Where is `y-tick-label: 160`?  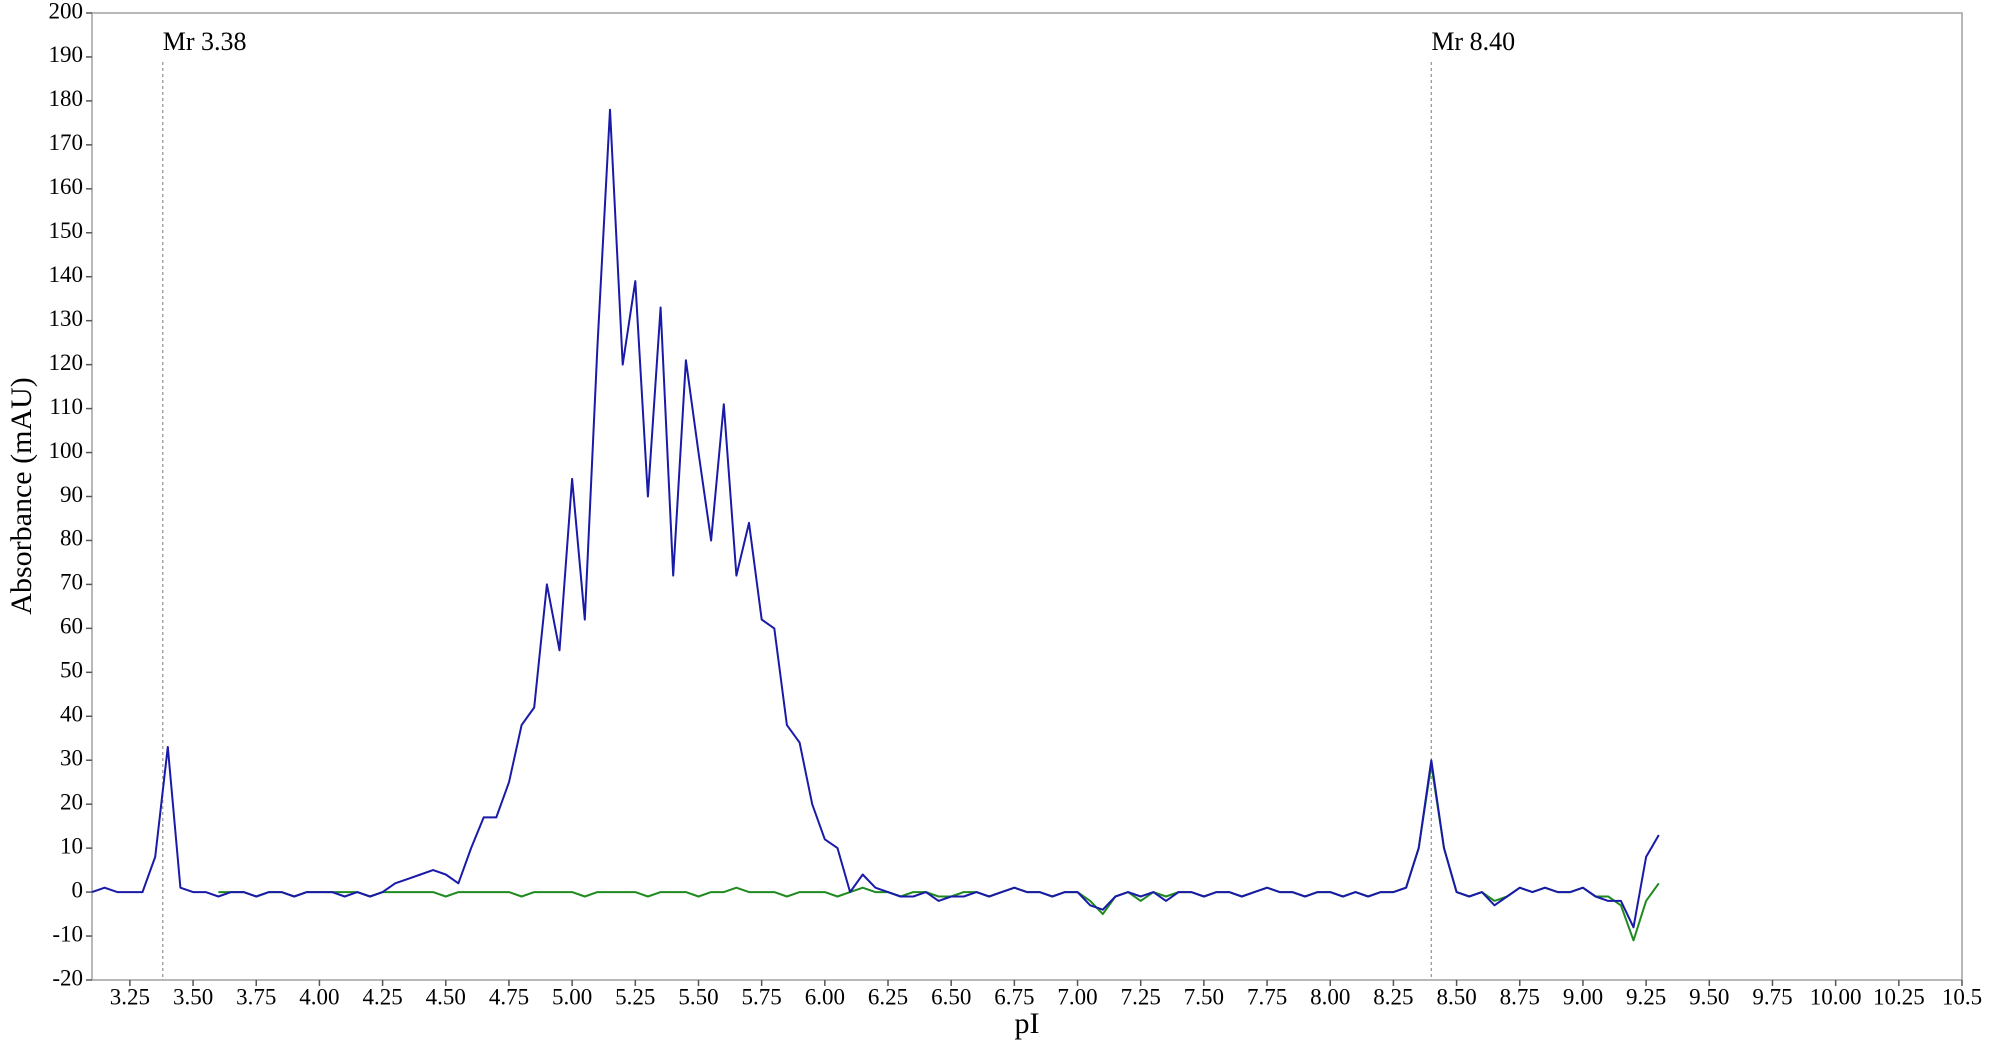
y-tick-label: 160 is located at coordinates (66, 186).